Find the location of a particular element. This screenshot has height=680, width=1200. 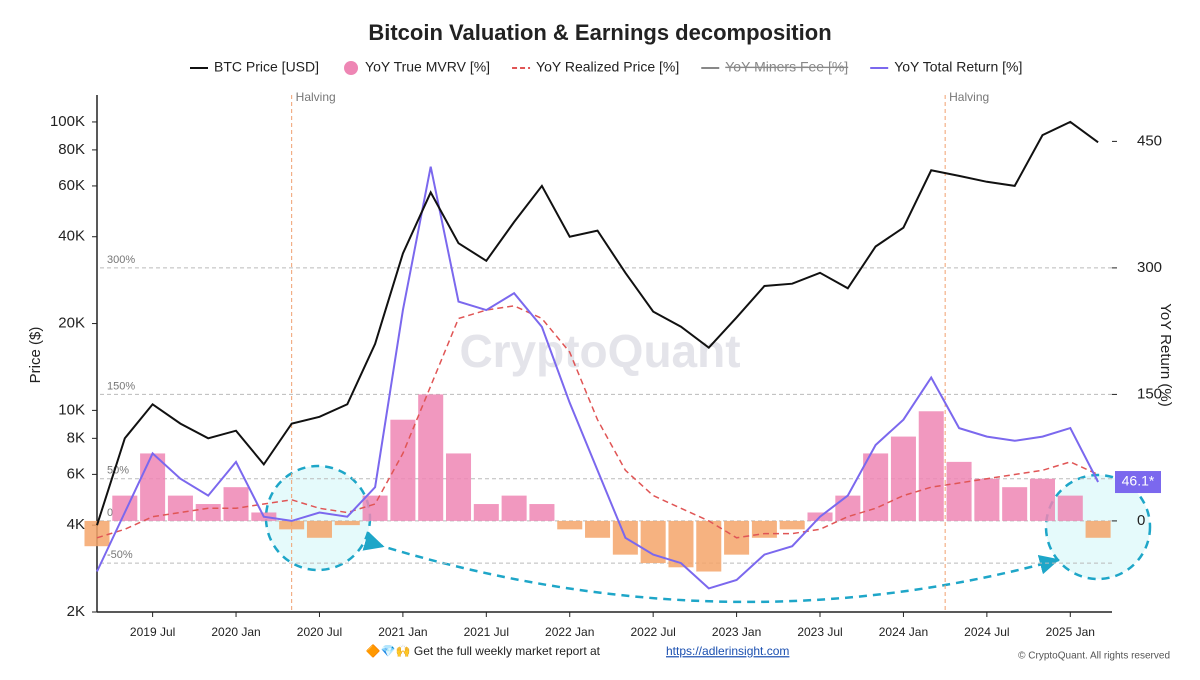

y-tick-label: 100K is located at coordinates (67, 121).